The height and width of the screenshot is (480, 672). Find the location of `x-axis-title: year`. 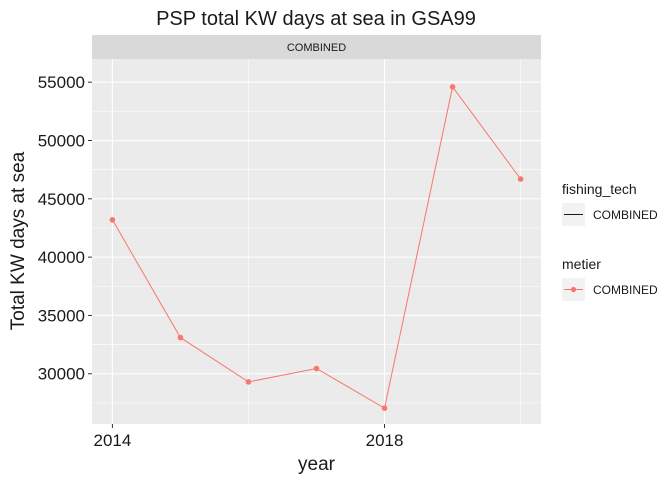

x-axis-title: year is located at coordinates (317, 464).